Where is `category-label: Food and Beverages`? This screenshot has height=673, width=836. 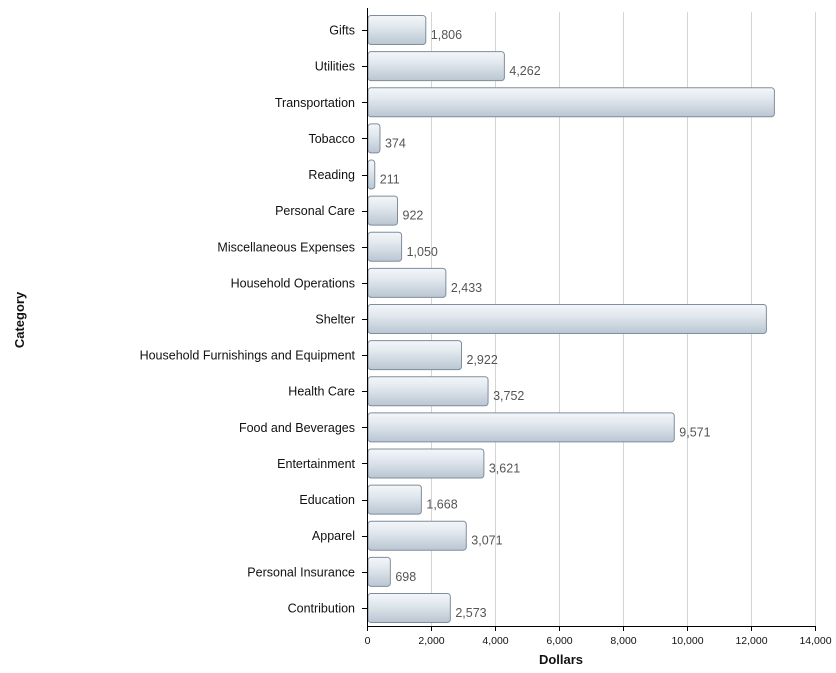 category-label: Food and Beverages is located at coordinates (297, 428).